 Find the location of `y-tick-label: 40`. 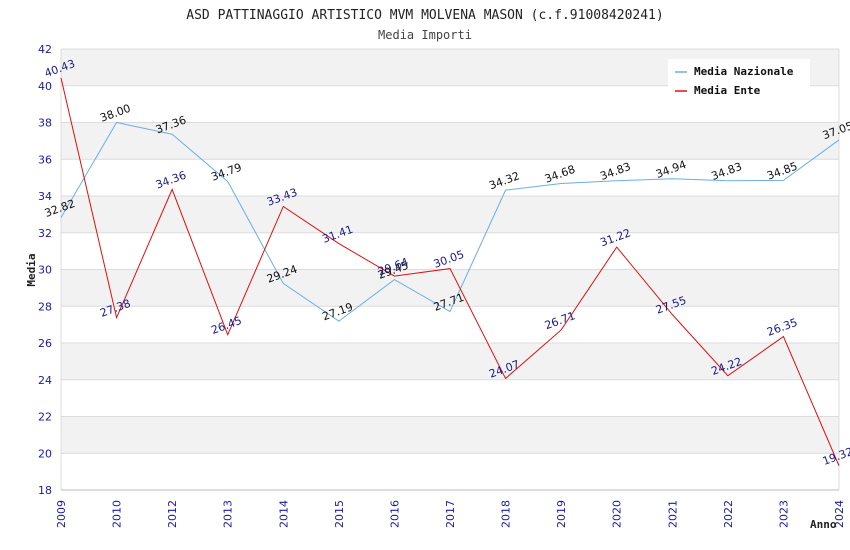

y-tick-label: 40 is located at coordinates (45, 86).